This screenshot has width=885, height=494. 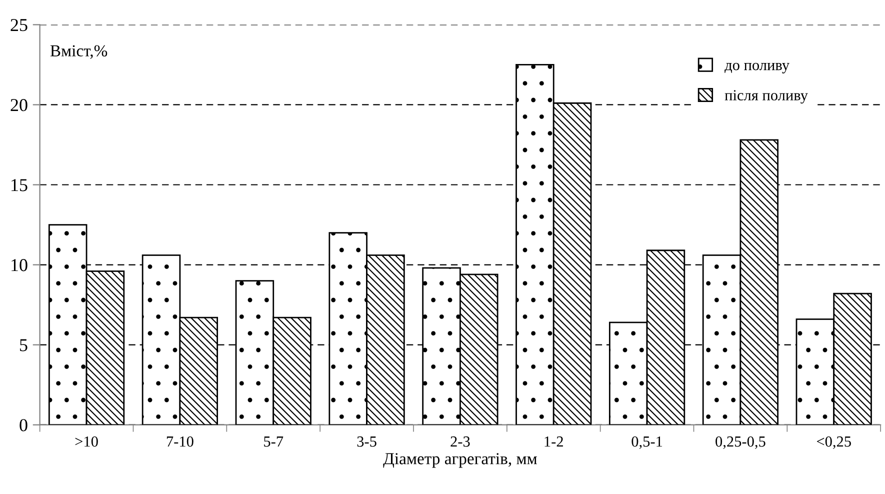 What do you see at coordinates (180, 441) in the screenshot?
I see `x-tick-label: 7-10` at bounding box center [180, 441].